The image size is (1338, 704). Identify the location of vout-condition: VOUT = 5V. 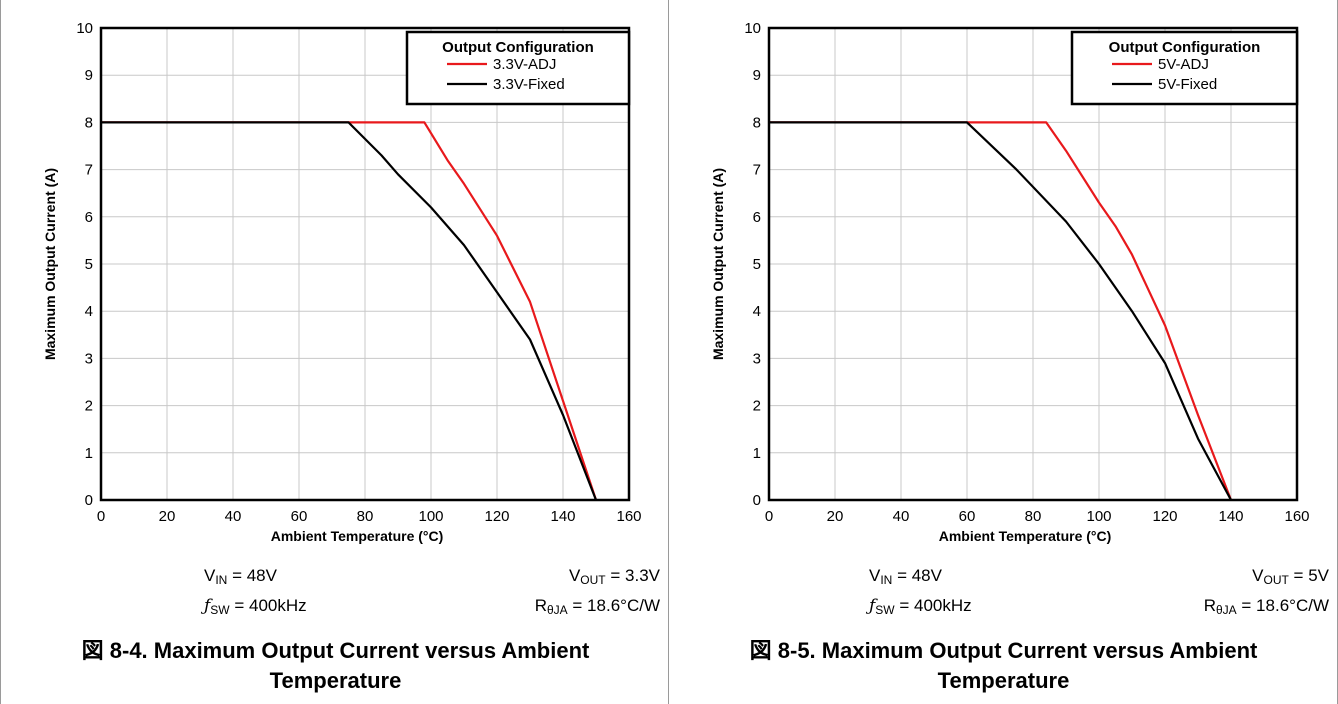
(1290, 576).